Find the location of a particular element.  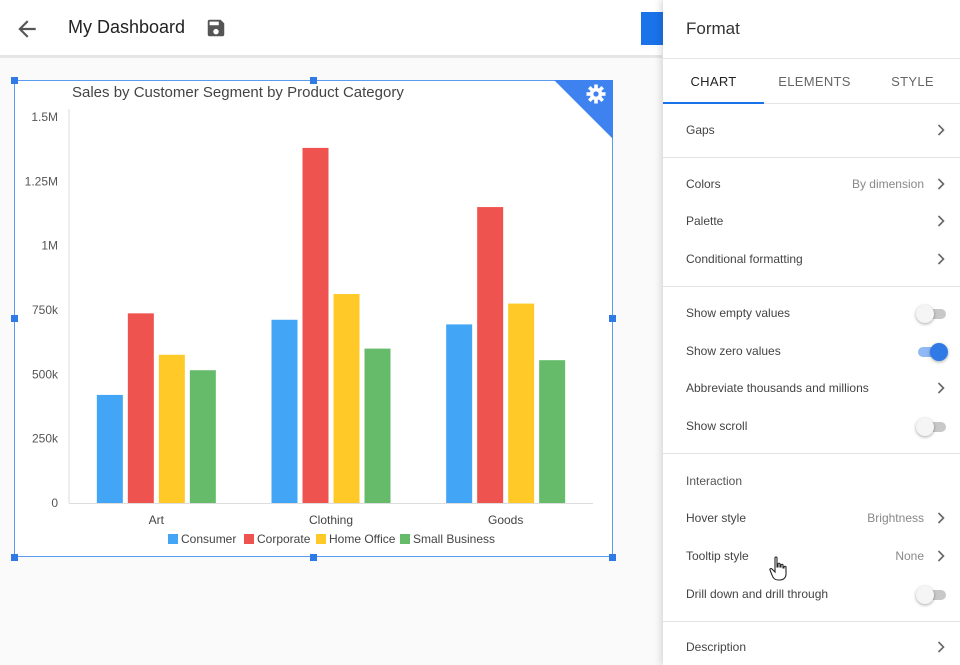

top-bar: My Dashboard is located at coordinates (331, 29).